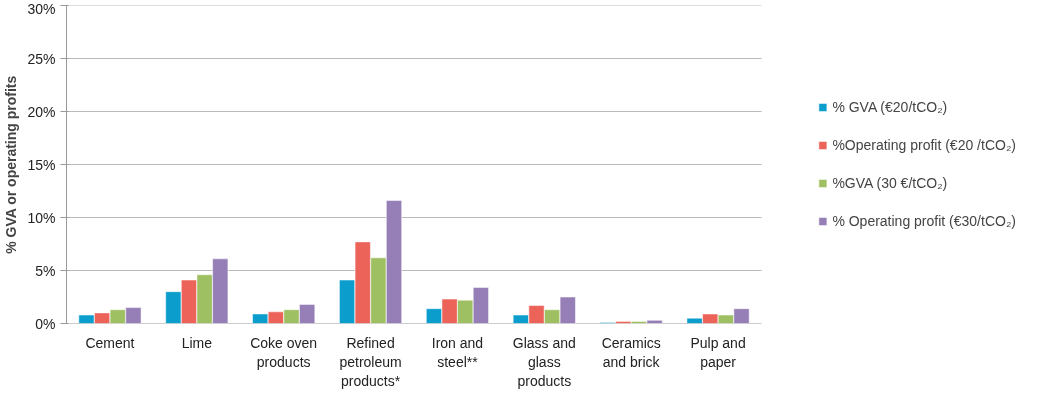 This screenshot has height=403, width=1061. I want to click on y-tick-label: 20%, so click(41, 111).